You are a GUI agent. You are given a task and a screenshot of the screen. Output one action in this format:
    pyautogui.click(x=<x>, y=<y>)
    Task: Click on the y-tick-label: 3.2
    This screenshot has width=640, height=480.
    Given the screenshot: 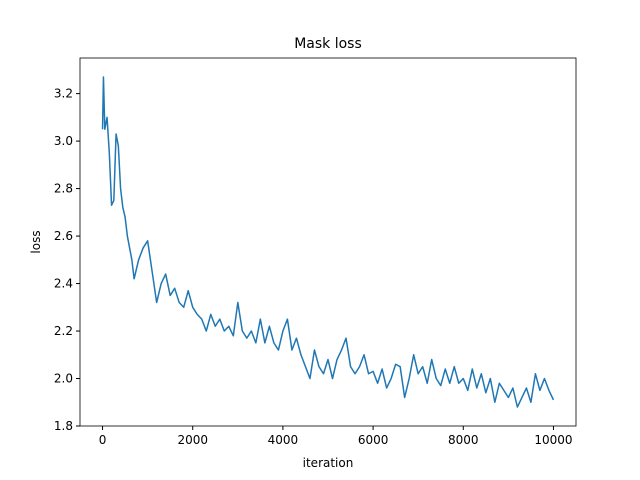 What is the action you would take?
    pyautogui.click(x=63, y=94)
    